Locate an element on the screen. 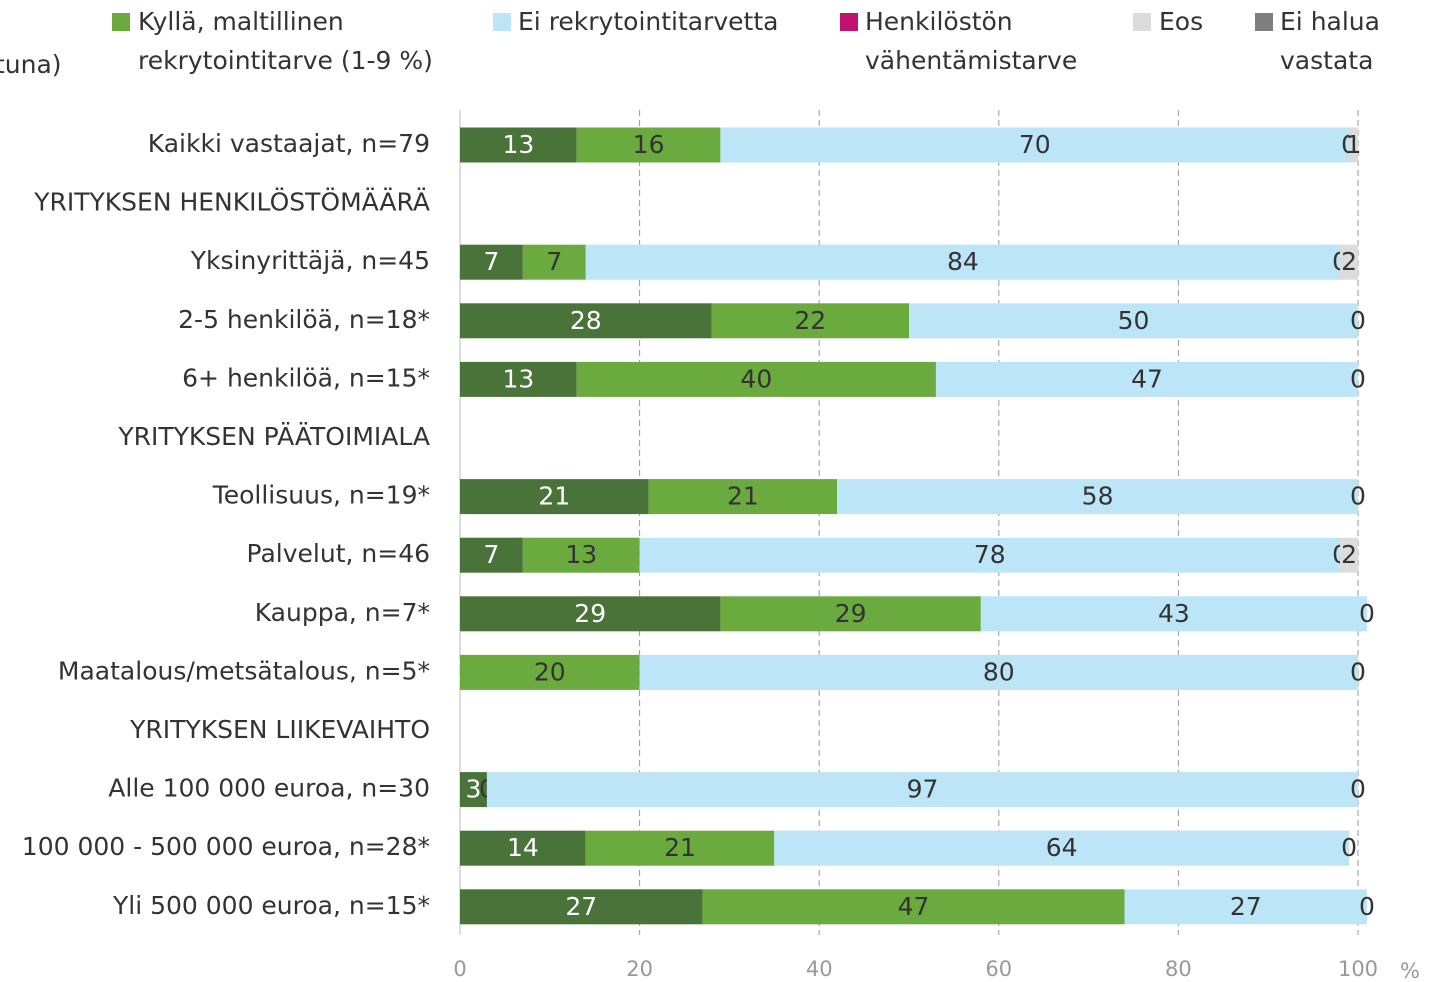 The width and height of the screenshot is (1439, 982). x-tick-label: 80 is located at coordinates (1178, 969).